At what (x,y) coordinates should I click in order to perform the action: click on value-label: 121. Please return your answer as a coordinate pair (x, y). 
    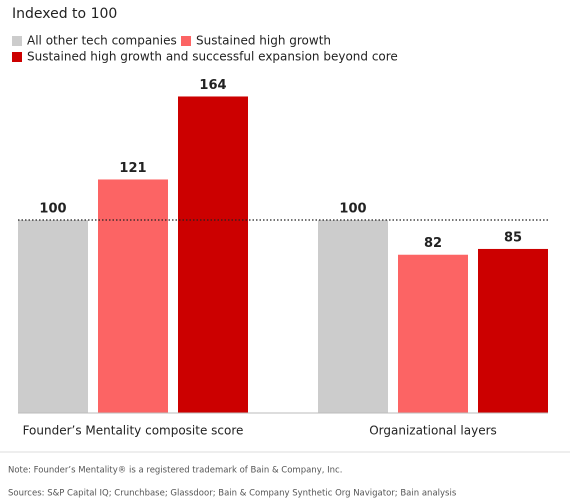
    Looking at the image, I should click on (132, 168).